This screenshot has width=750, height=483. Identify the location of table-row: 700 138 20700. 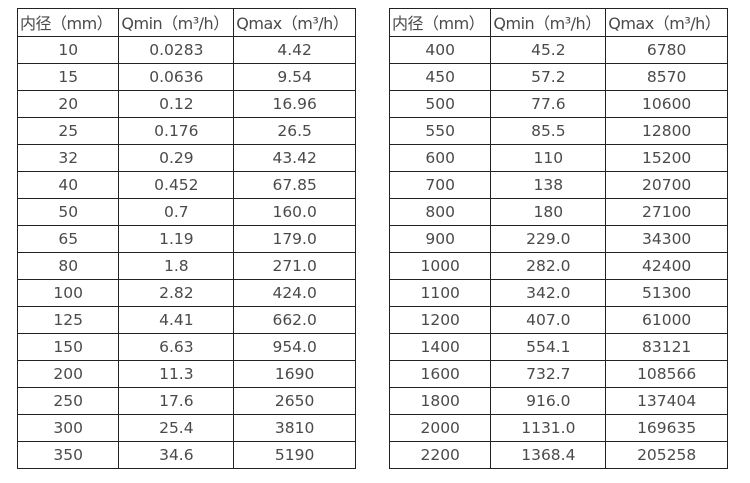
(558, 185).